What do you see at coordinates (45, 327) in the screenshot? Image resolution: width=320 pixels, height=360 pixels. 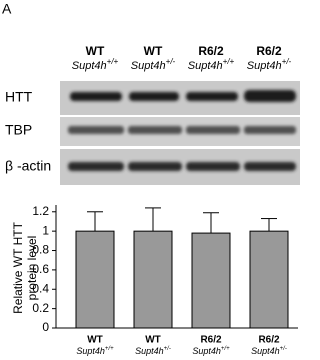 I see `y-tick-label: 0` at bounding box center [45, 327].